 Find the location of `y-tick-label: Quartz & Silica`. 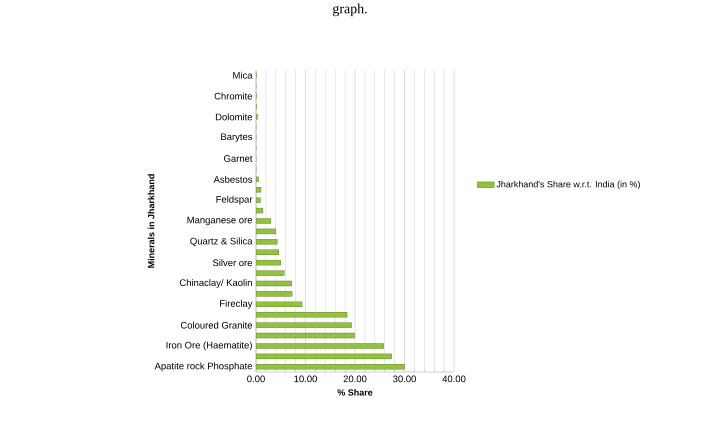

y-tick-label: Quartz & Silica is located at coordinates (221, 242).